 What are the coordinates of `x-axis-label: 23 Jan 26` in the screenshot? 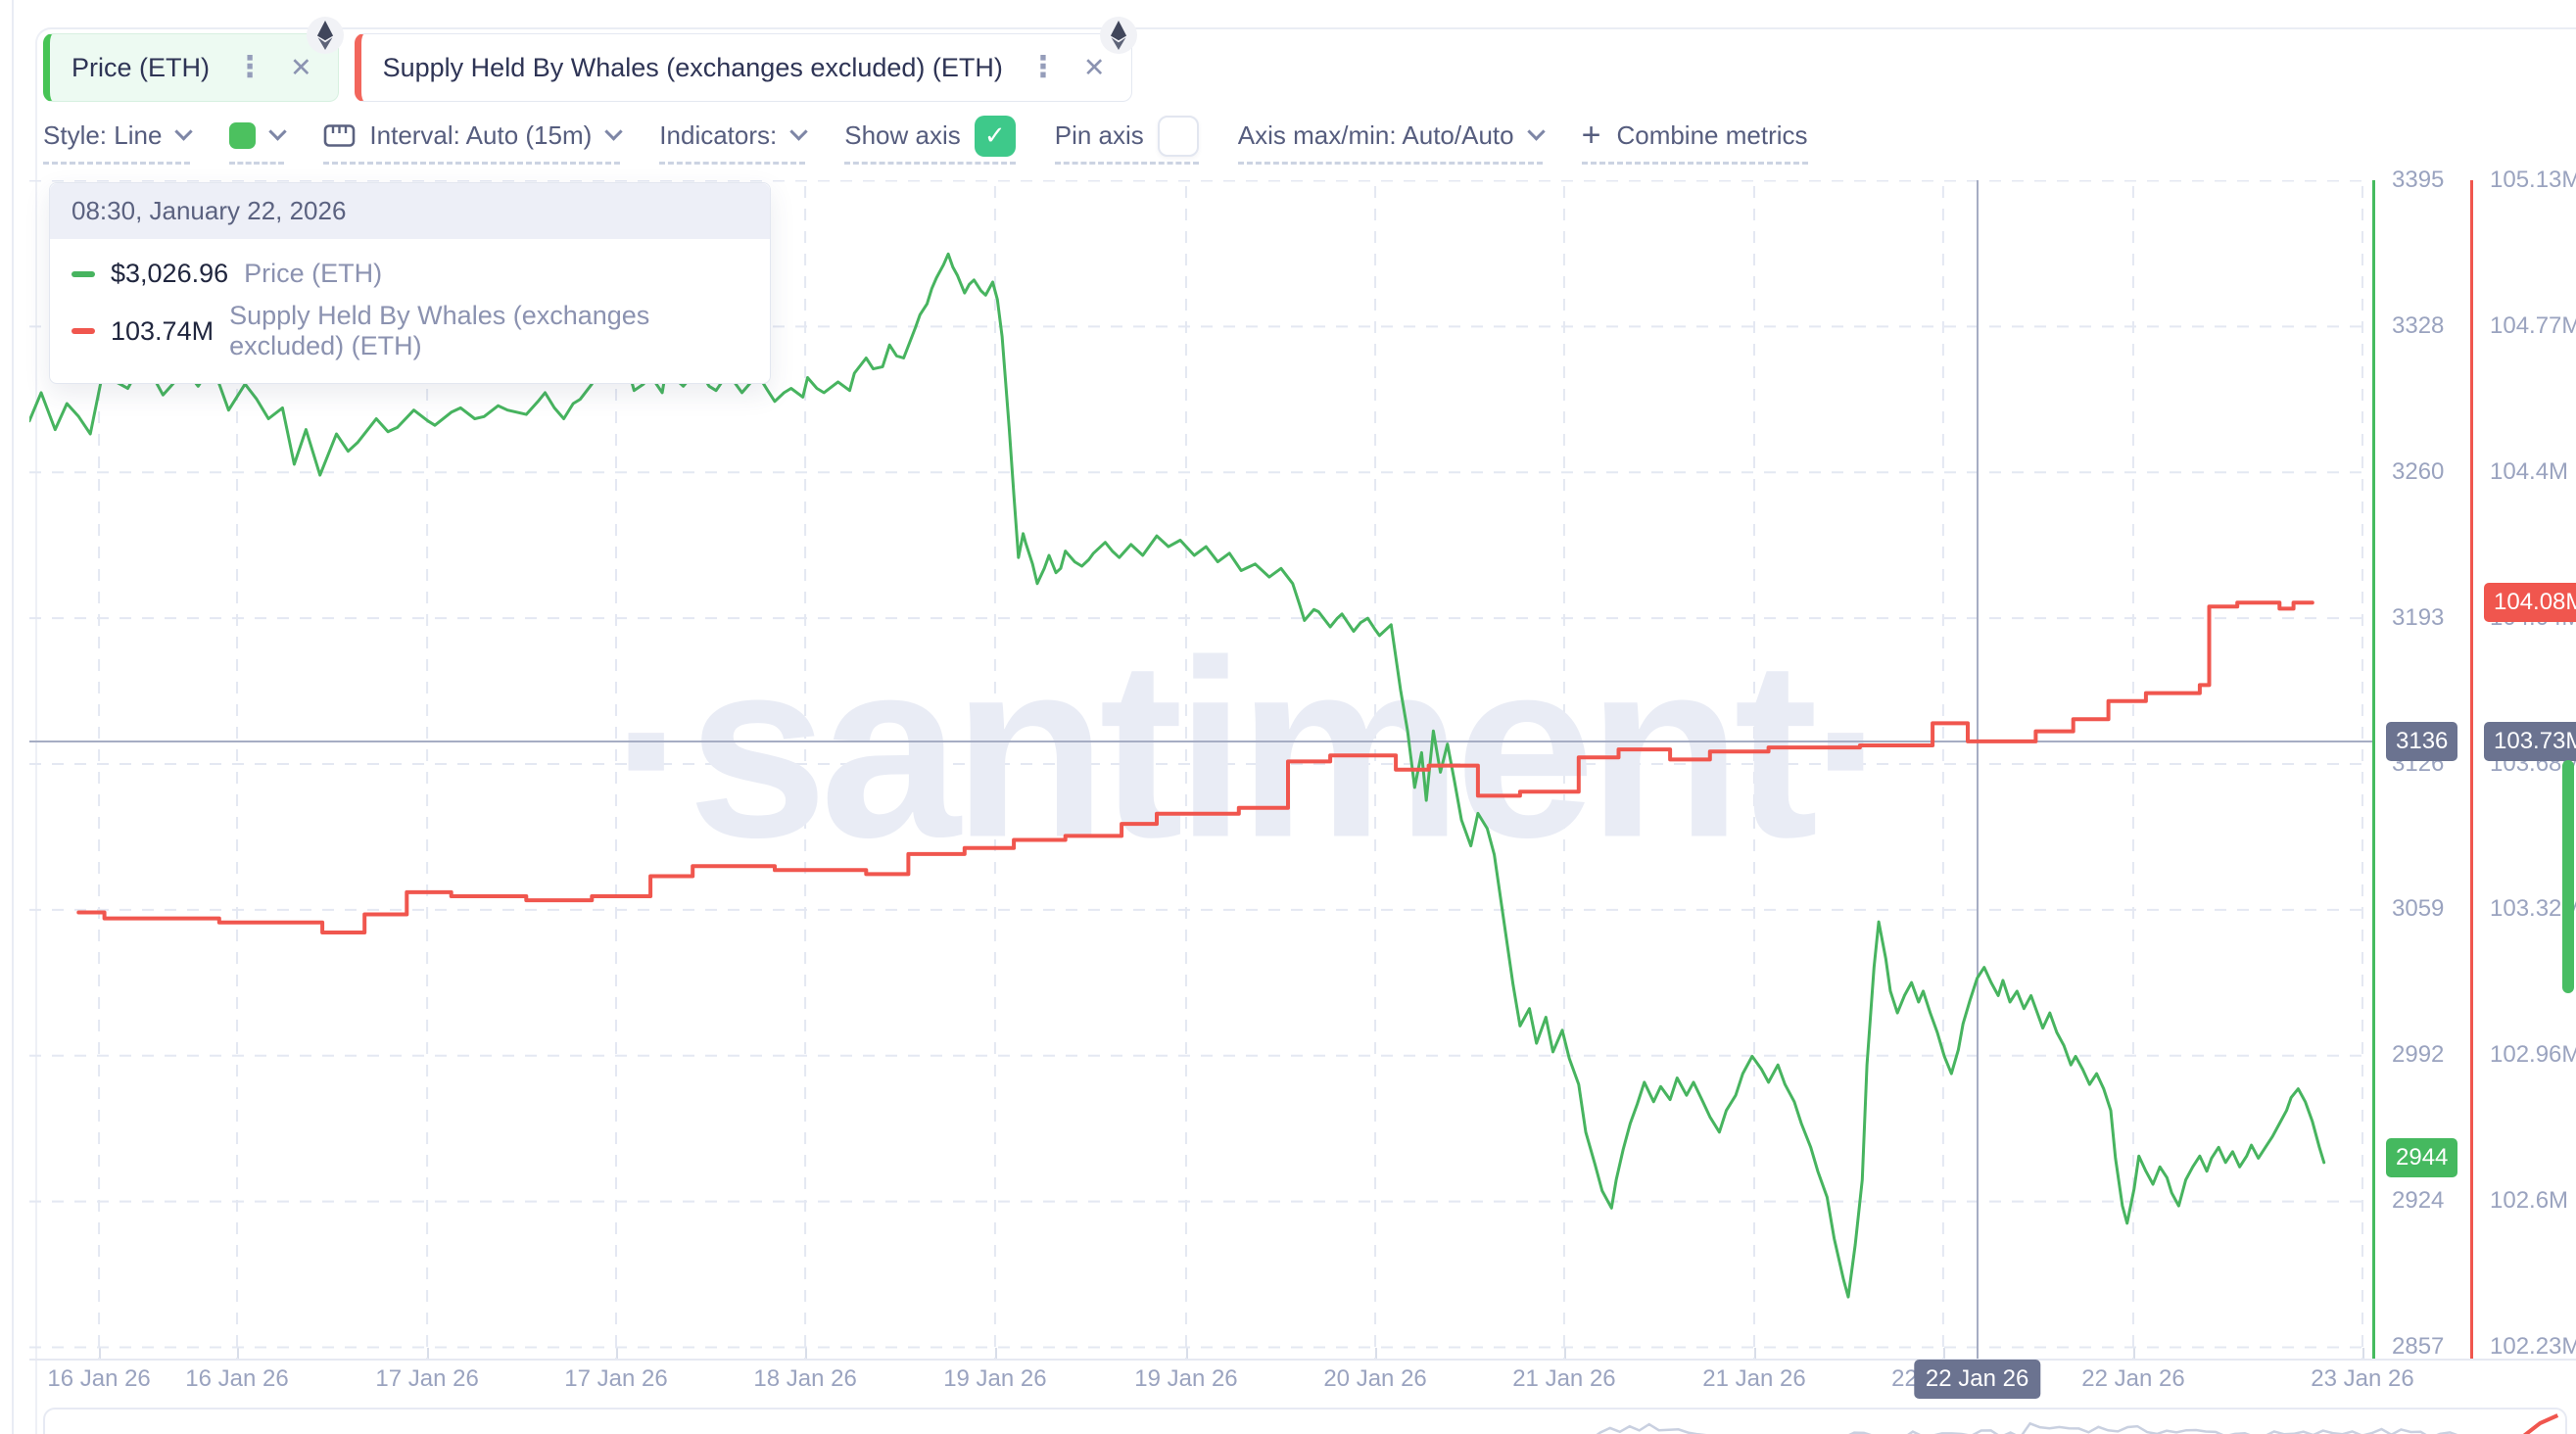 It's located at (2362, 1378).